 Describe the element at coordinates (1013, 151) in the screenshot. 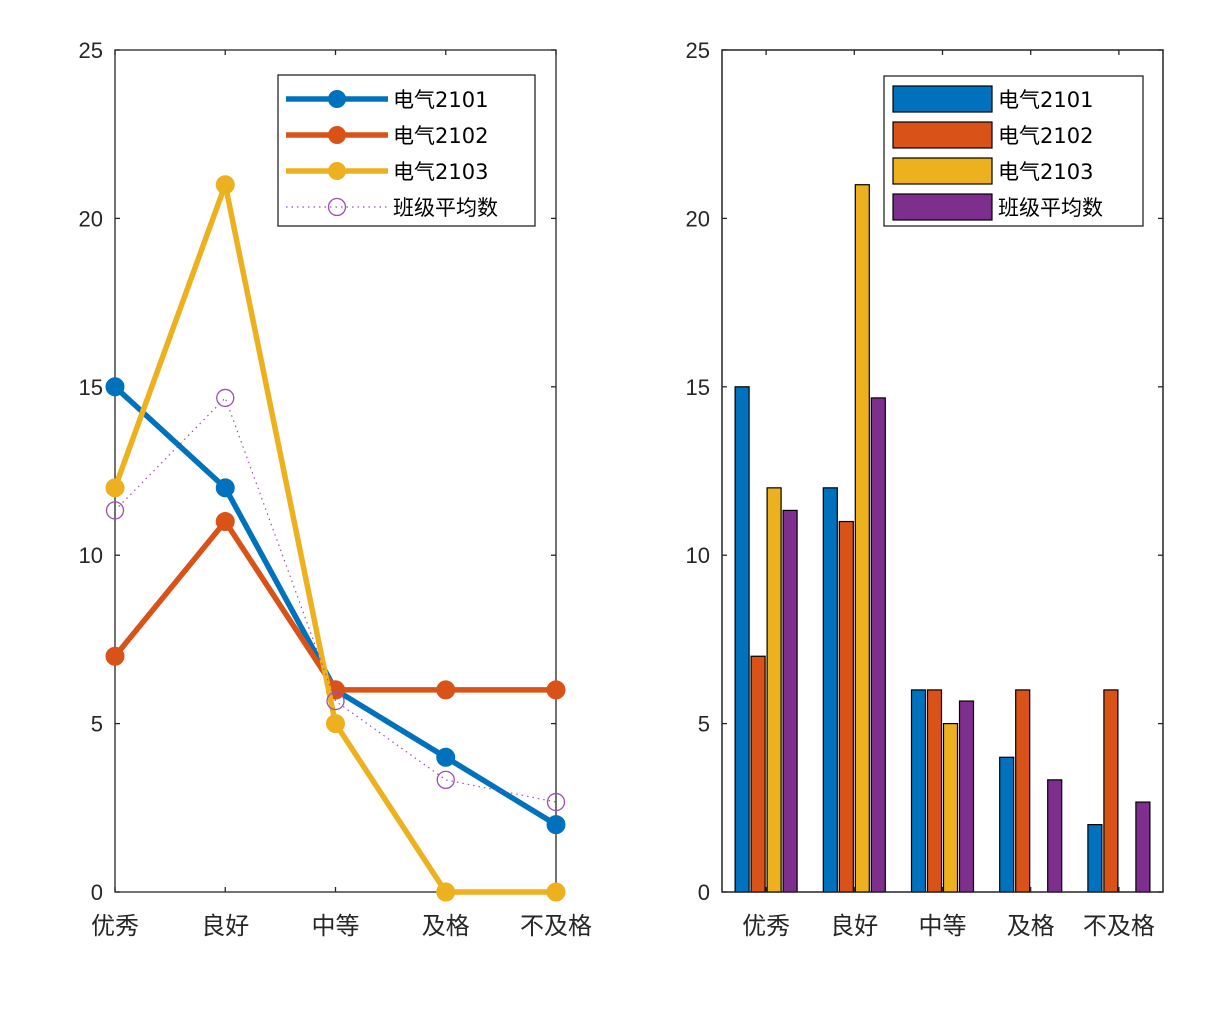

I see `bar-chart-legend: 电气2101 电气2102 电气2103 班级平均数` at that location.